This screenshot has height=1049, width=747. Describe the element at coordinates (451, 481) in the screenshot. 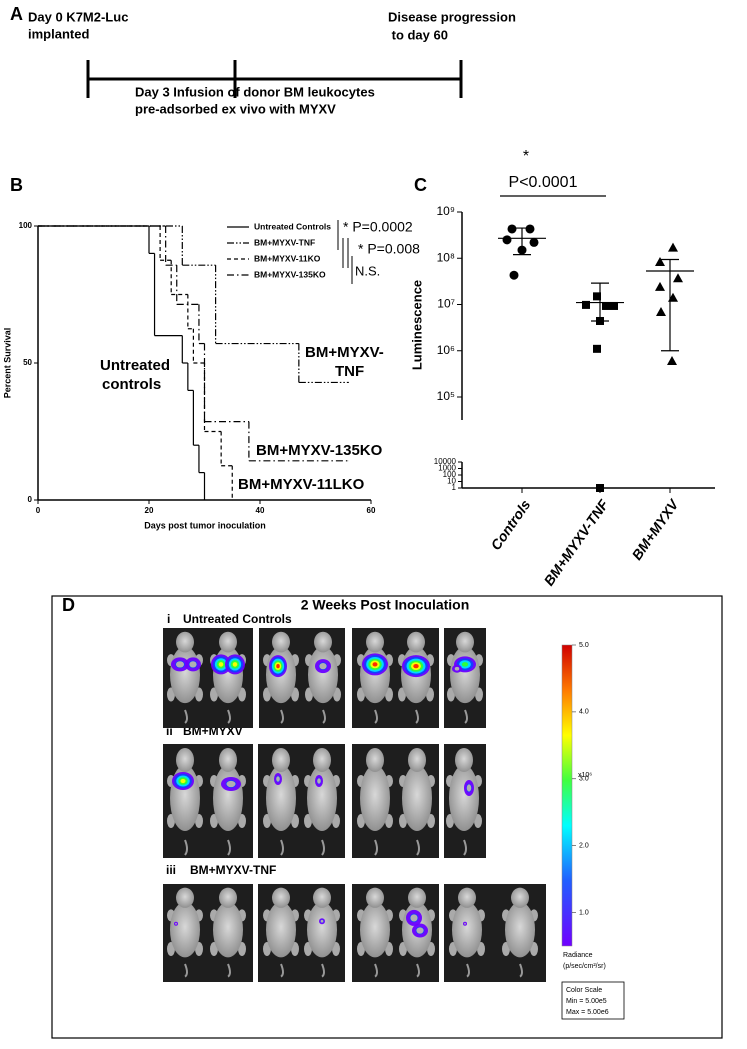

I see `y-tick-label: 10` at that location.